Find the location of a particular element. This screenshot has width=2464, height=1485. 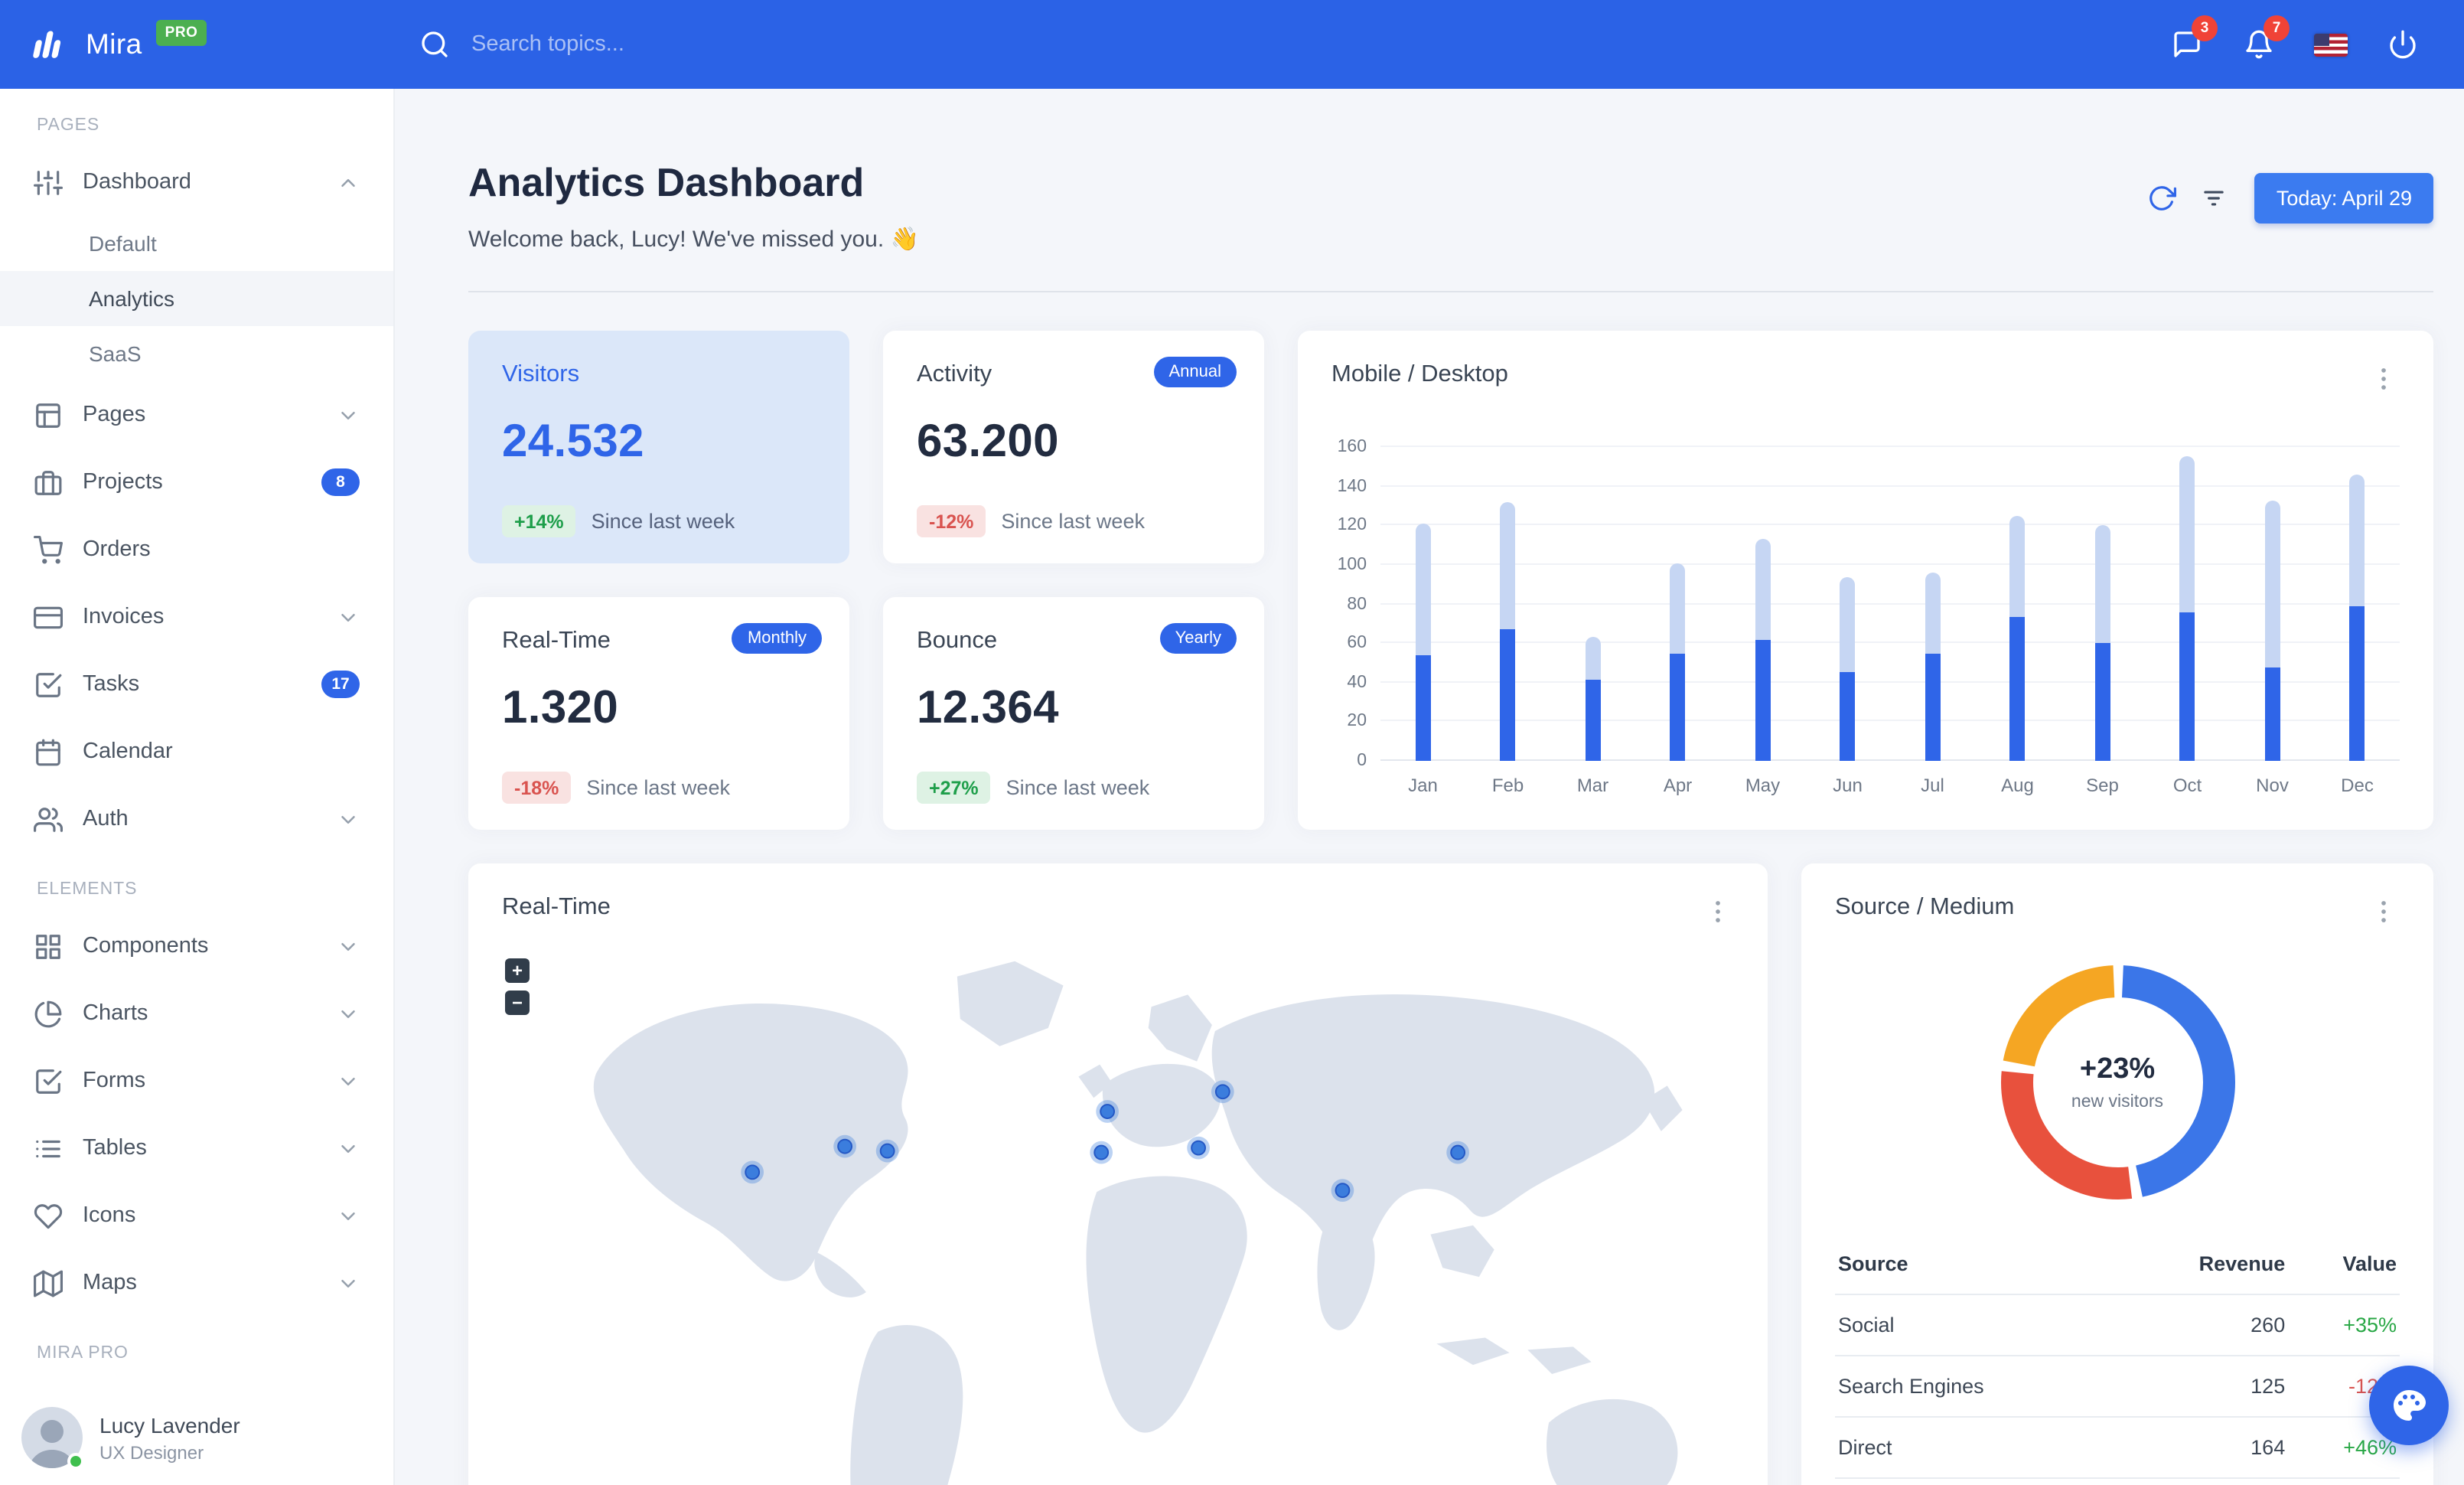

sidebar-item-projects: Projects 8 is located at coordinates (197, 482).